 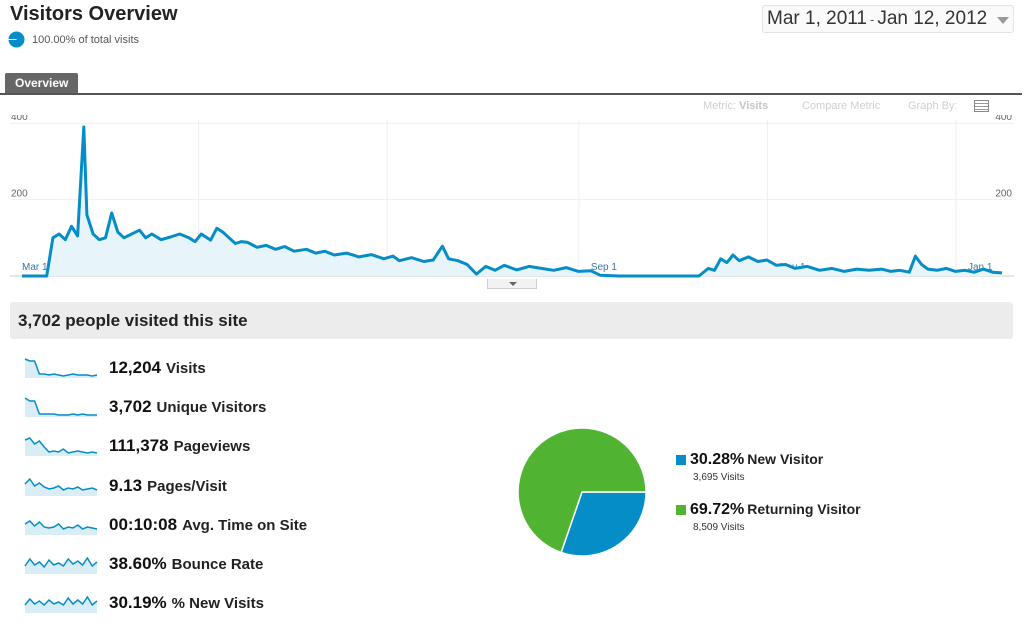 I want to click on stat-label: Pages/Visit, so click(x=187, y=486).